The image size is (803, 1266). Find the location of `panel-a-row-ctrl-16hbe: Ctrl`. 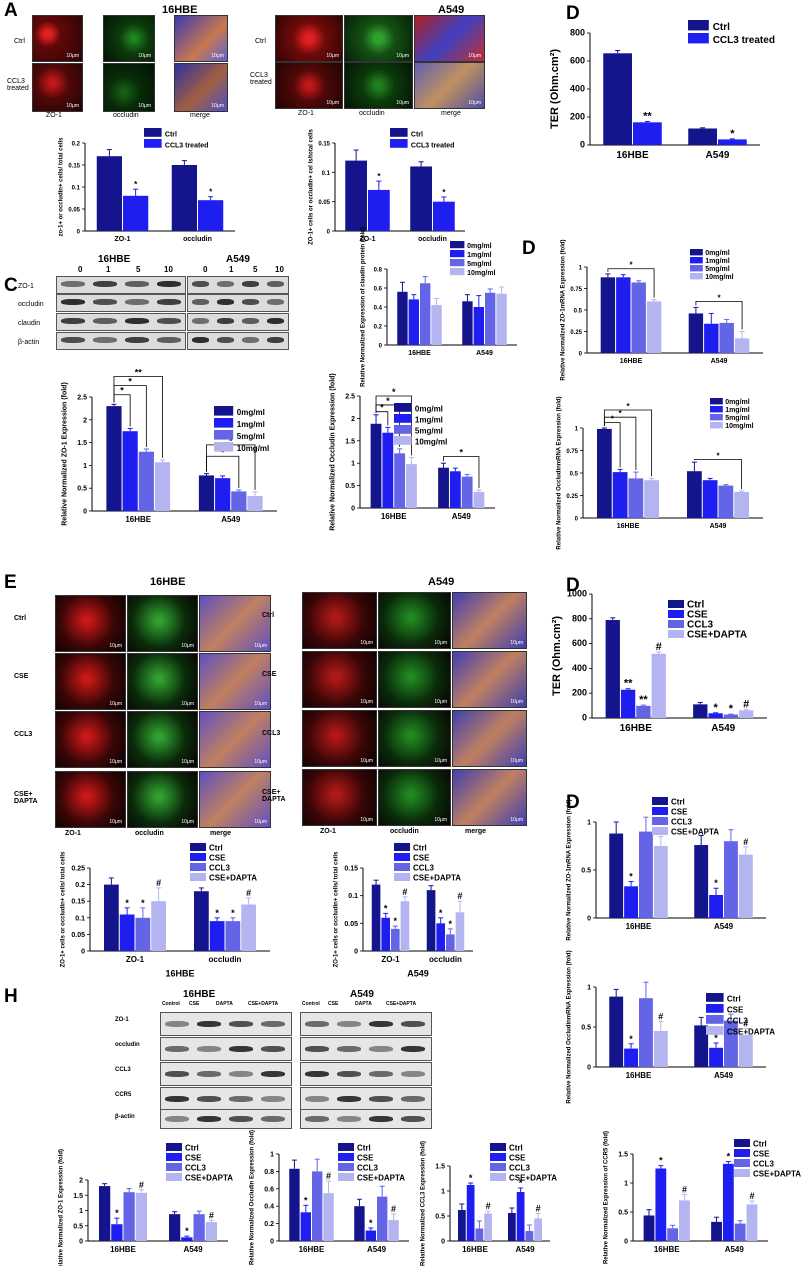

panel-a-row-ctrl-16hbe: Ctrl is located at coordinates (19, 41).